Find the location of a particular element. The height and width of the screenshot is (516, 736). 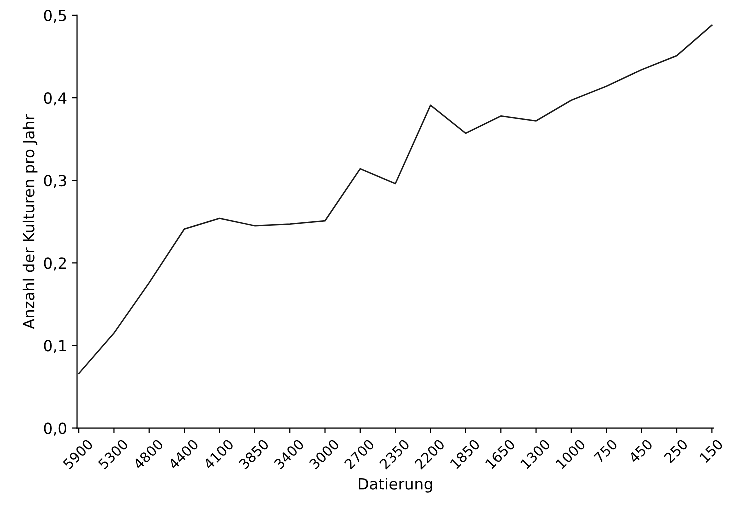

y-tick-label: 0,1 is located at coordinates (55, 347).